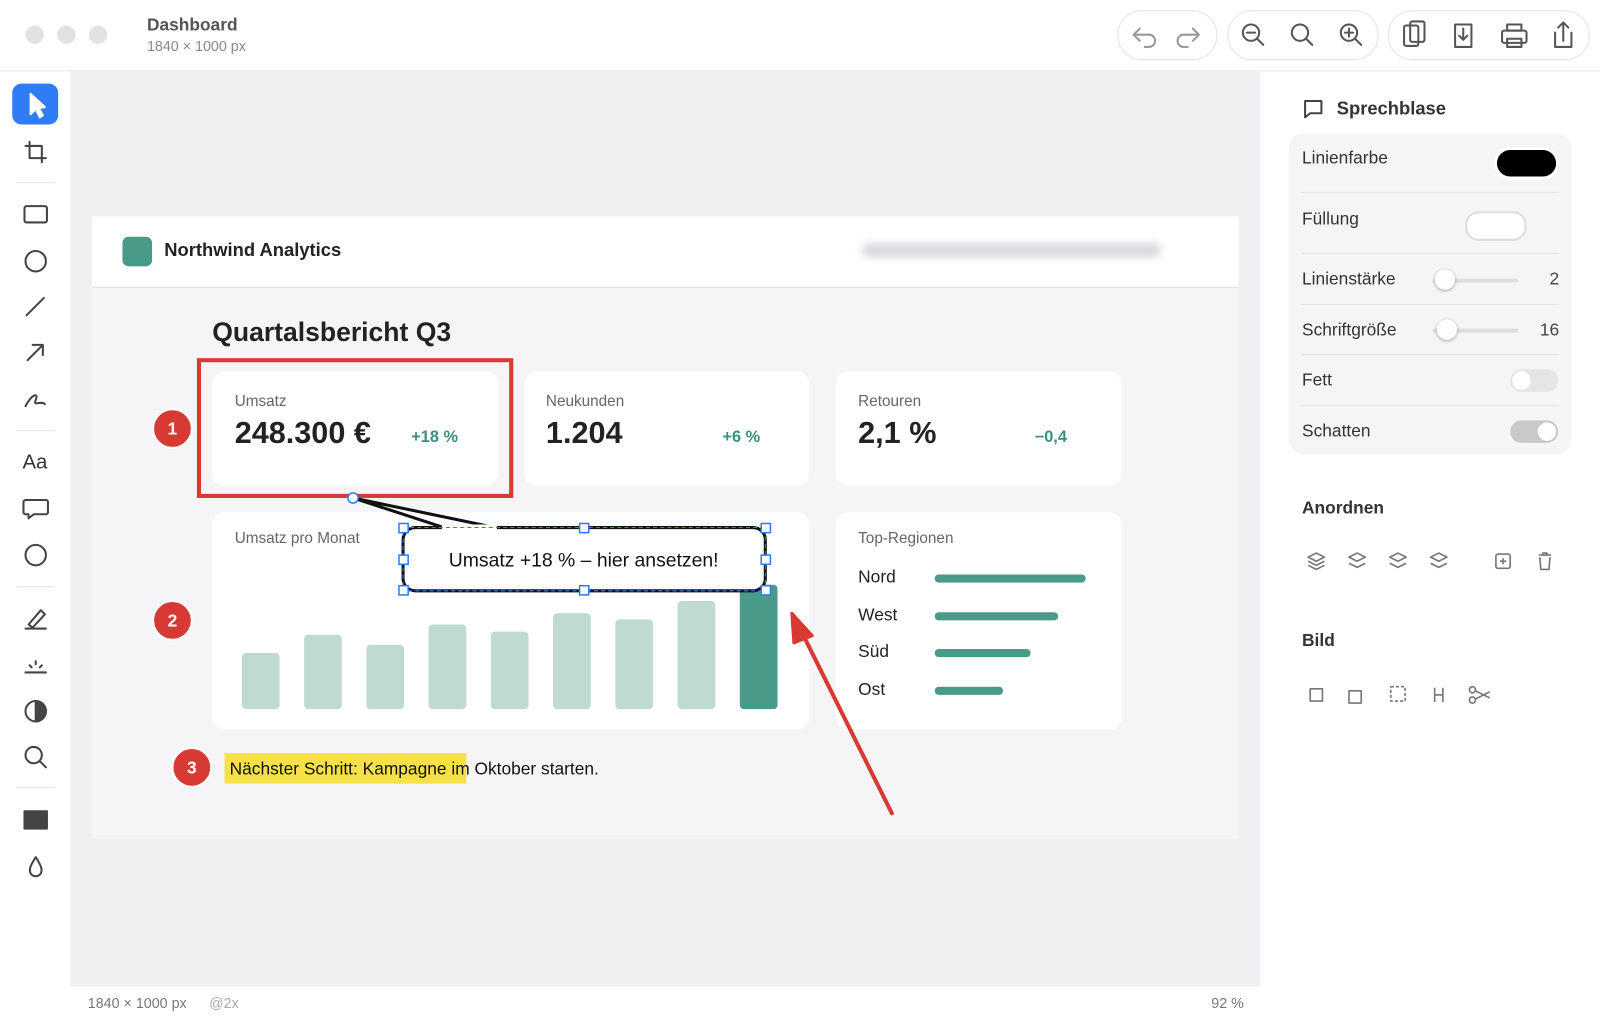  I want to click on text-tool: Aa, so click(35, 462).